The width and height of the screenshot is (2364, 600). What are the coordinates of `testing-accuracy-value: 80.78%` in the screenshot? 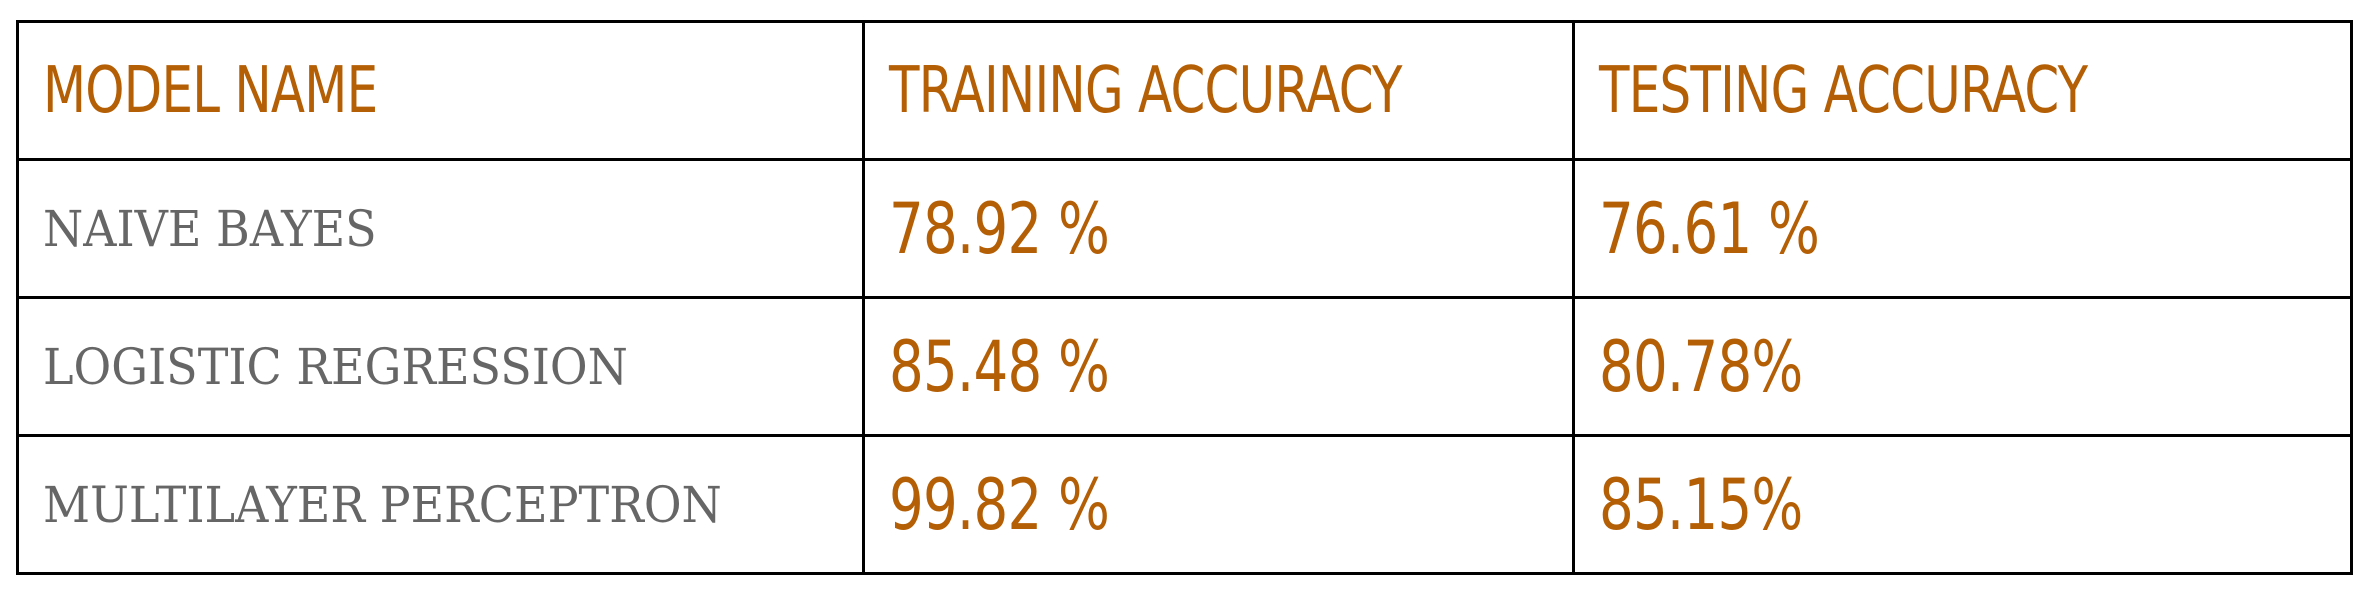 It's located at (1701, 366).